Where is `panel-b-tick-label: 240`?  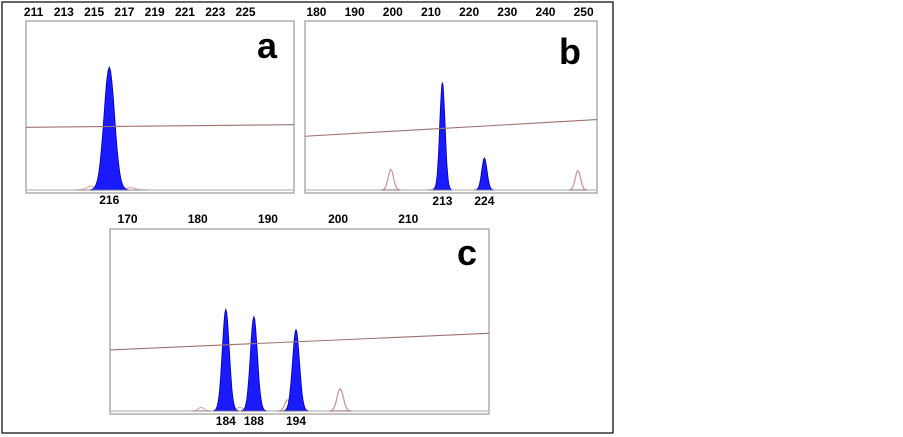 panel-b-tick-label: 240 is located at coordinates (545, 12).